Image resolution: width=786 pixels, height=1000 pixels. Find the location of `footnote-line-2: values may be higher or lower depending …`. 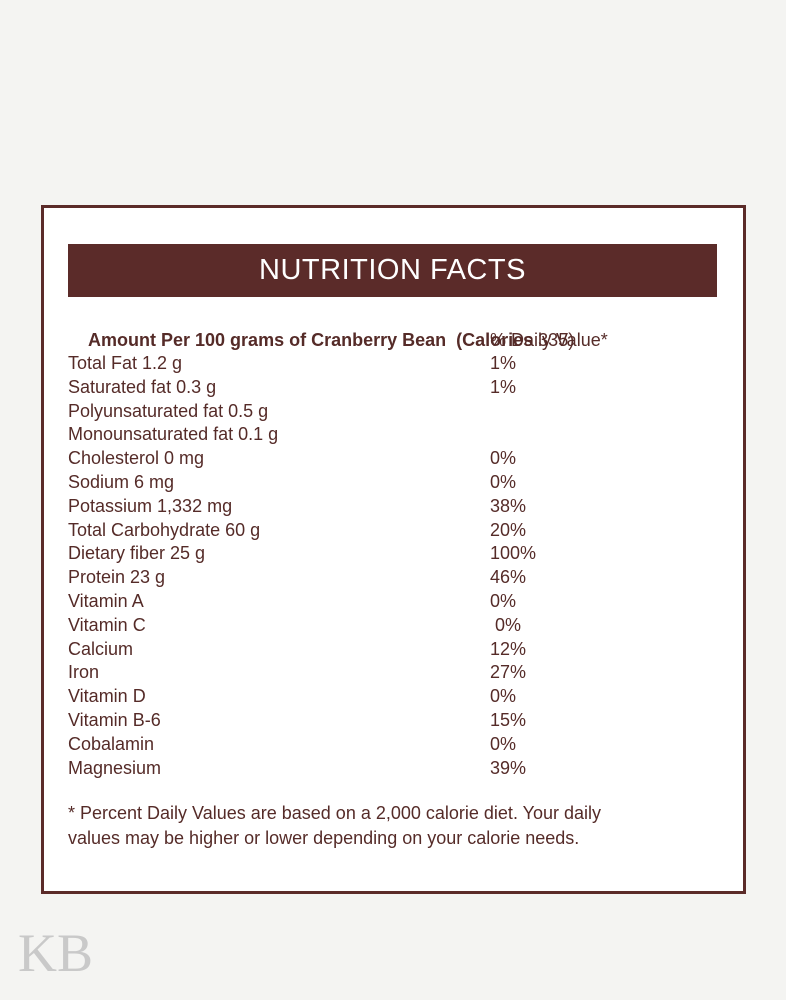

footnote-line-2: values may be higher or lower depending … is located at coordinates (324, 837).